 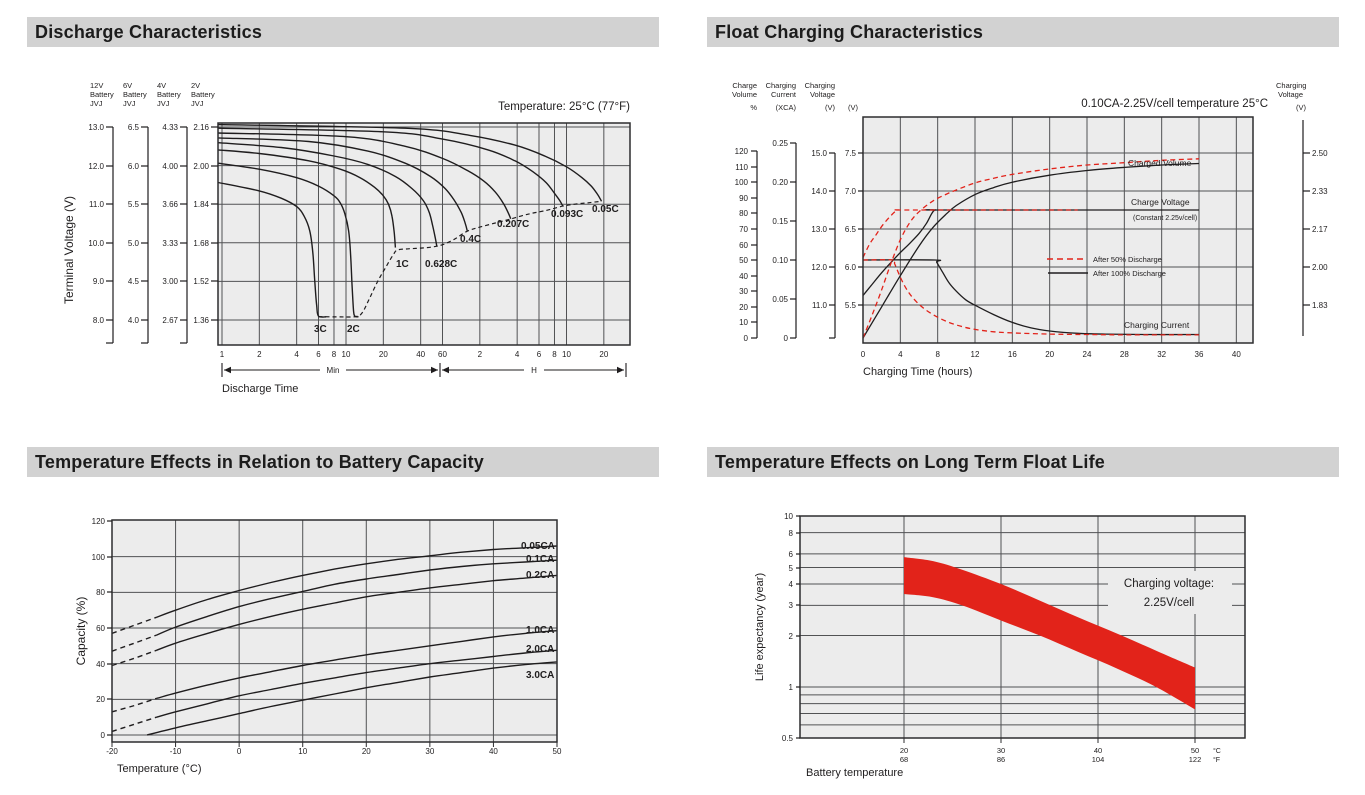 What do you see at coordinates (1160, 163) in the screenshot?
I see `svg-text: Charged Volume` at bounding box center [1160, 163].